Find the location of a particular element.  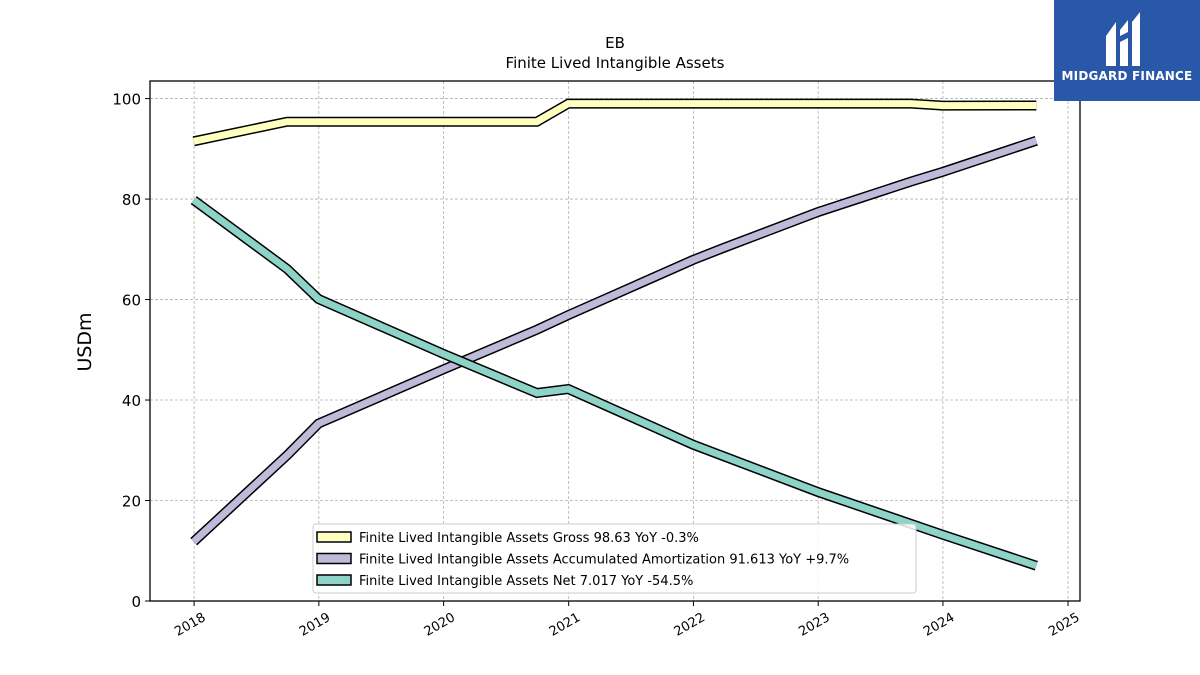

x-tick-label: 2018 is located at coordinates (190, 625).